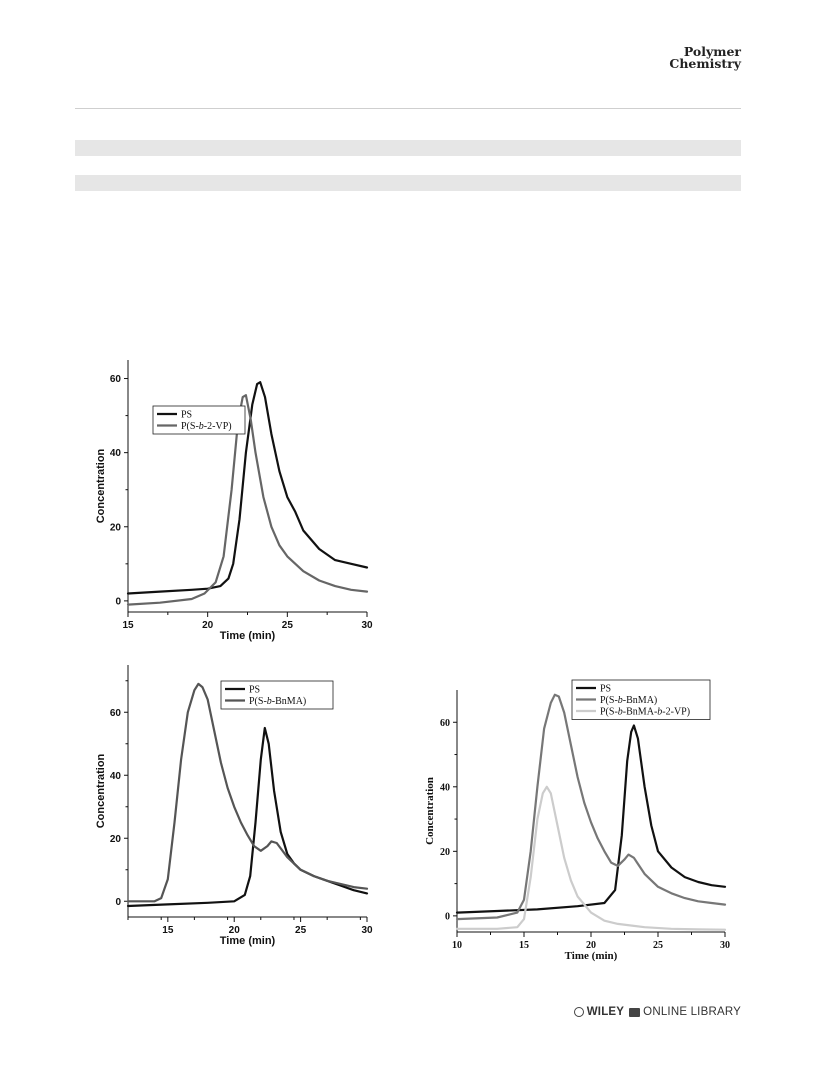  I want to click on series-line-p-s-b-bnma-b-2-vp, so click(591, 858).